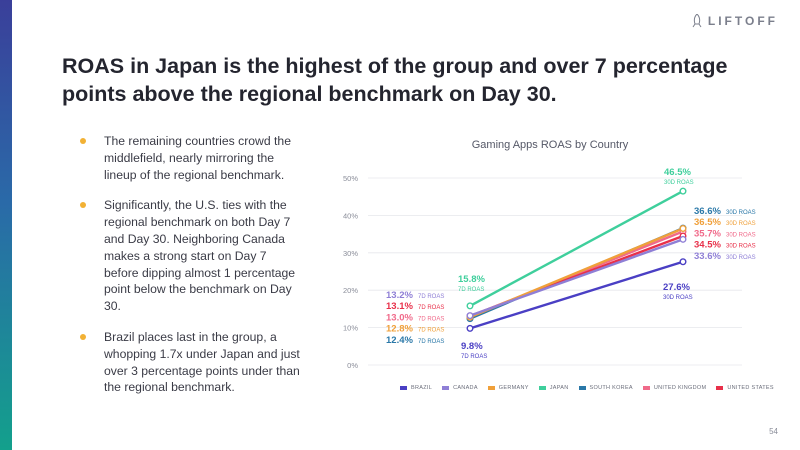 The height and width of the screenshot is (450, 800). Describe the element at coordinates (350, 178) in the screenshot. I see `y-tick-label: 50%` at that location.